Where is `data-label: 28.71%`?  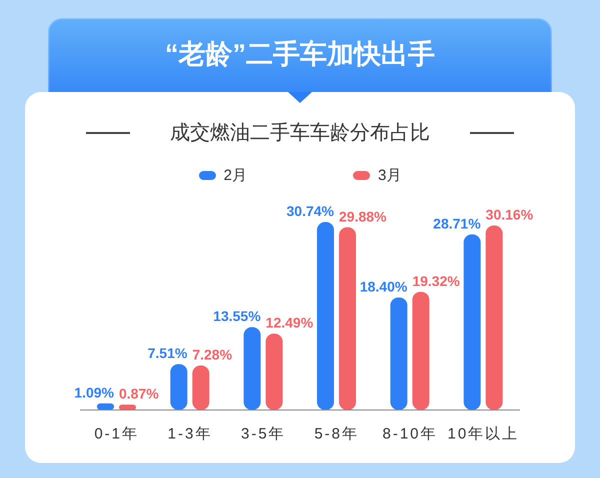 data-label: 28.71% is located at coordinates (457, 223).